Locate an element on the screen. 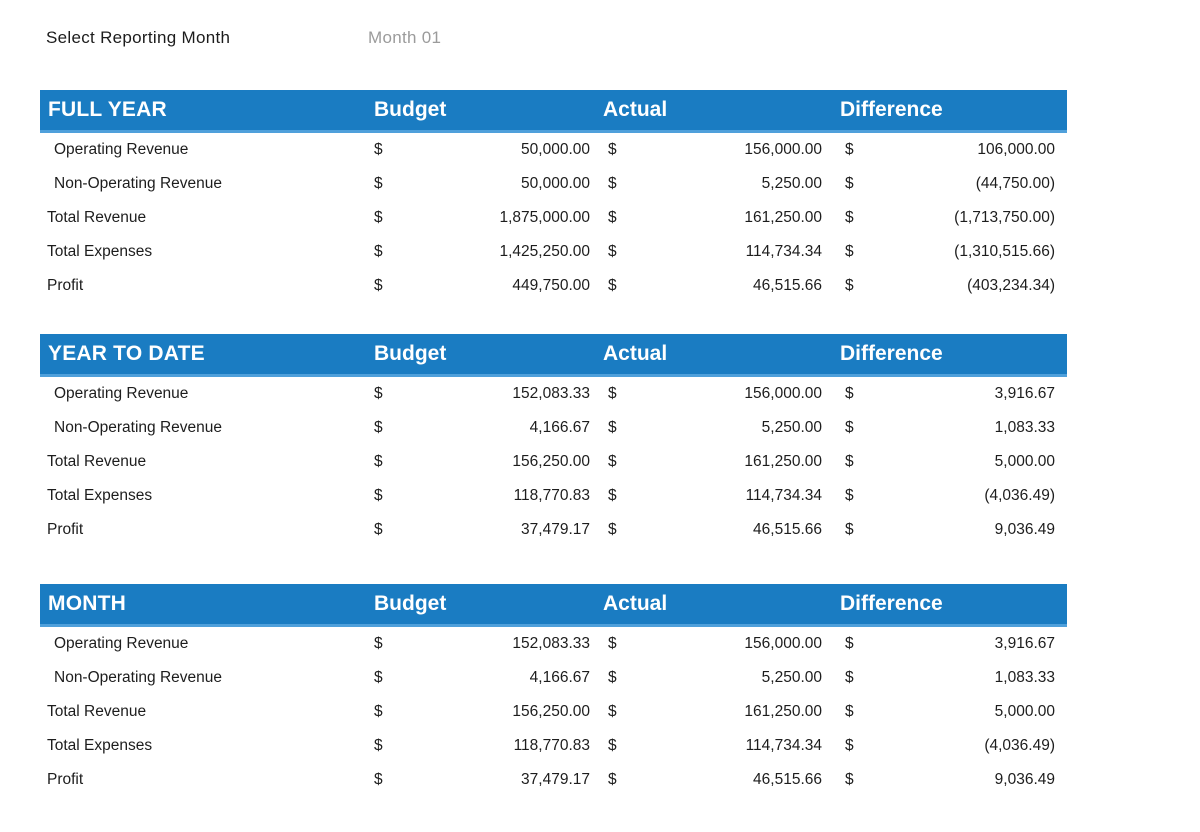 This screenshot has width=1200, height=832. table-row: Profit $37,479.17 $46,515.66 $9,036.49 is located at coordinates (553, 780).